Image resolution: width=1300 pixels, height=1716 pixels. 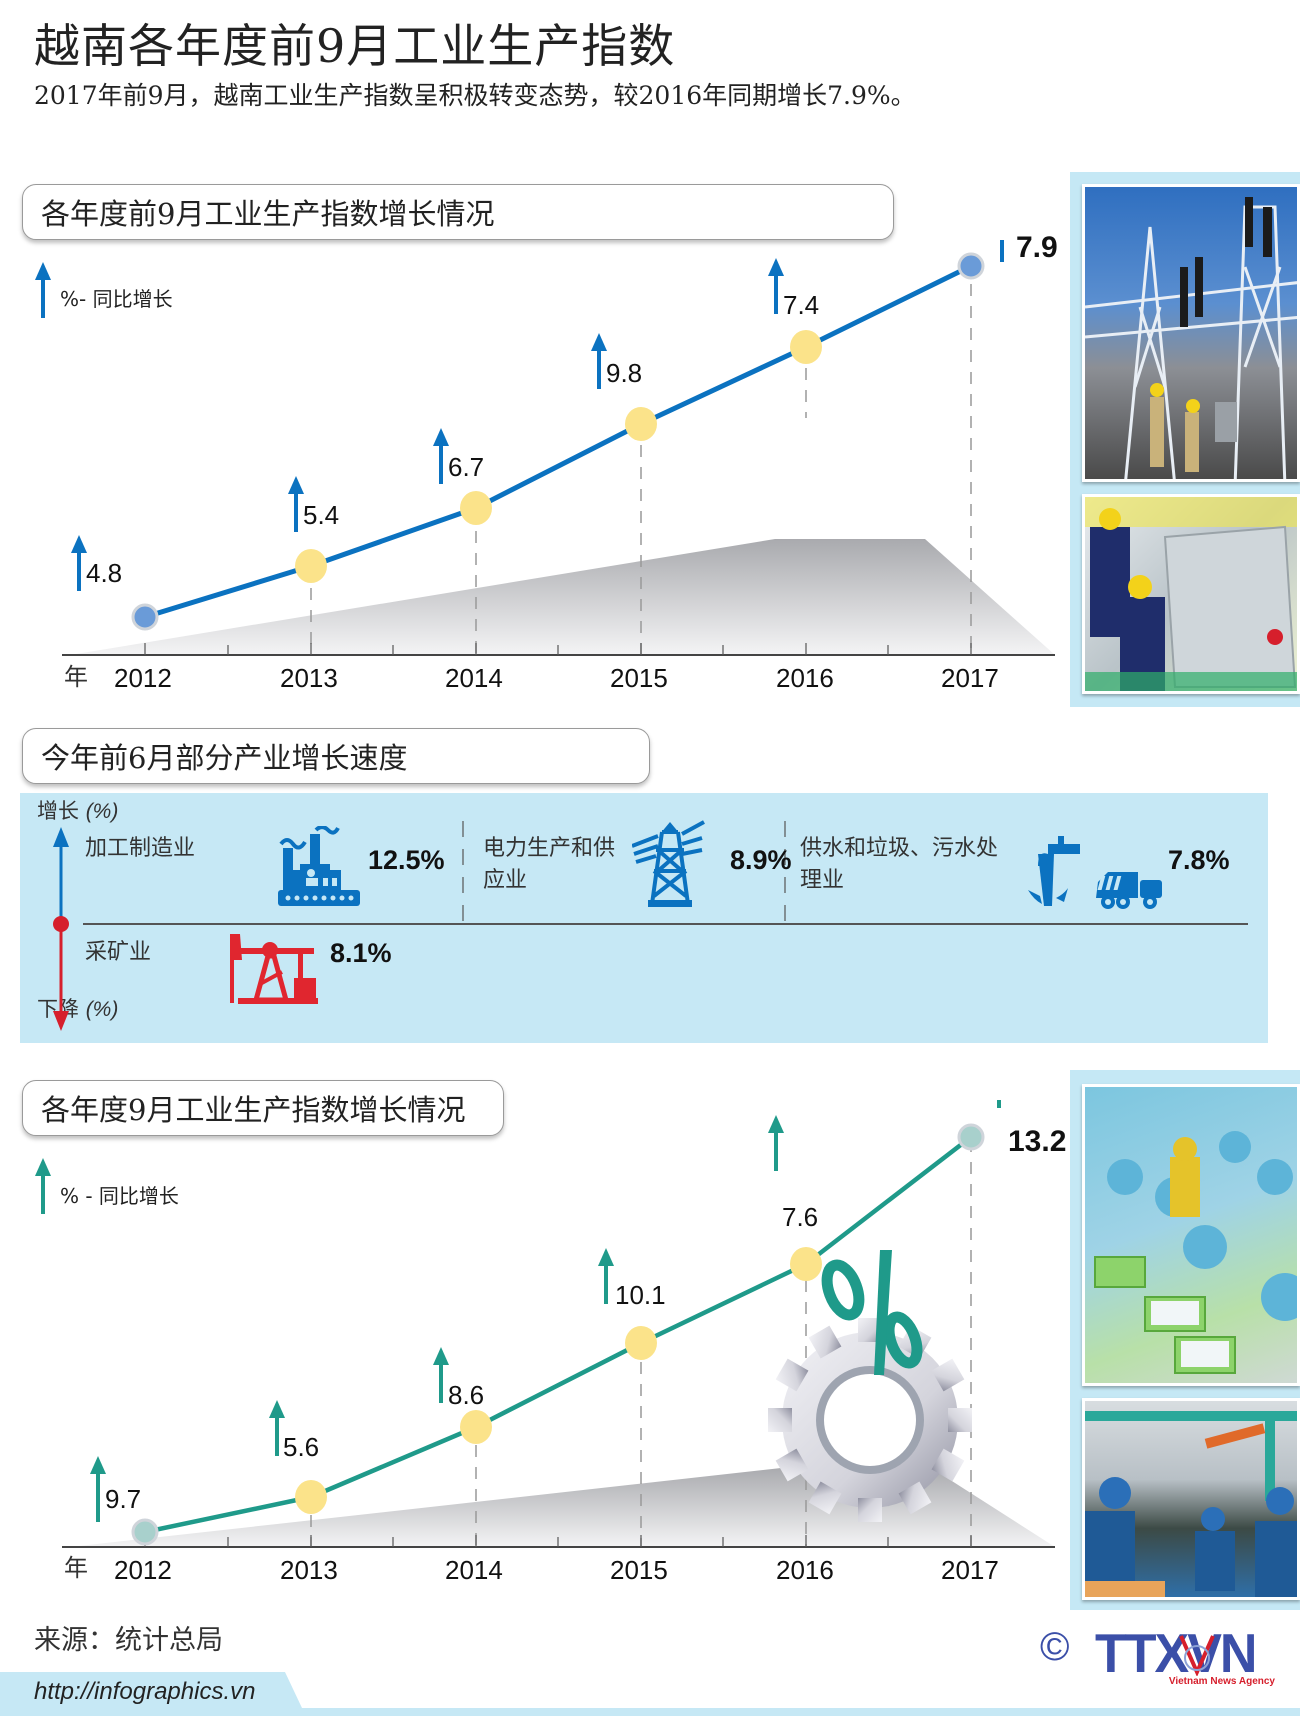 What do you see at coordinates (474, 1570) in the screenshot?
I see `chart2-year: 2014` at bounding box center [474, 1570].